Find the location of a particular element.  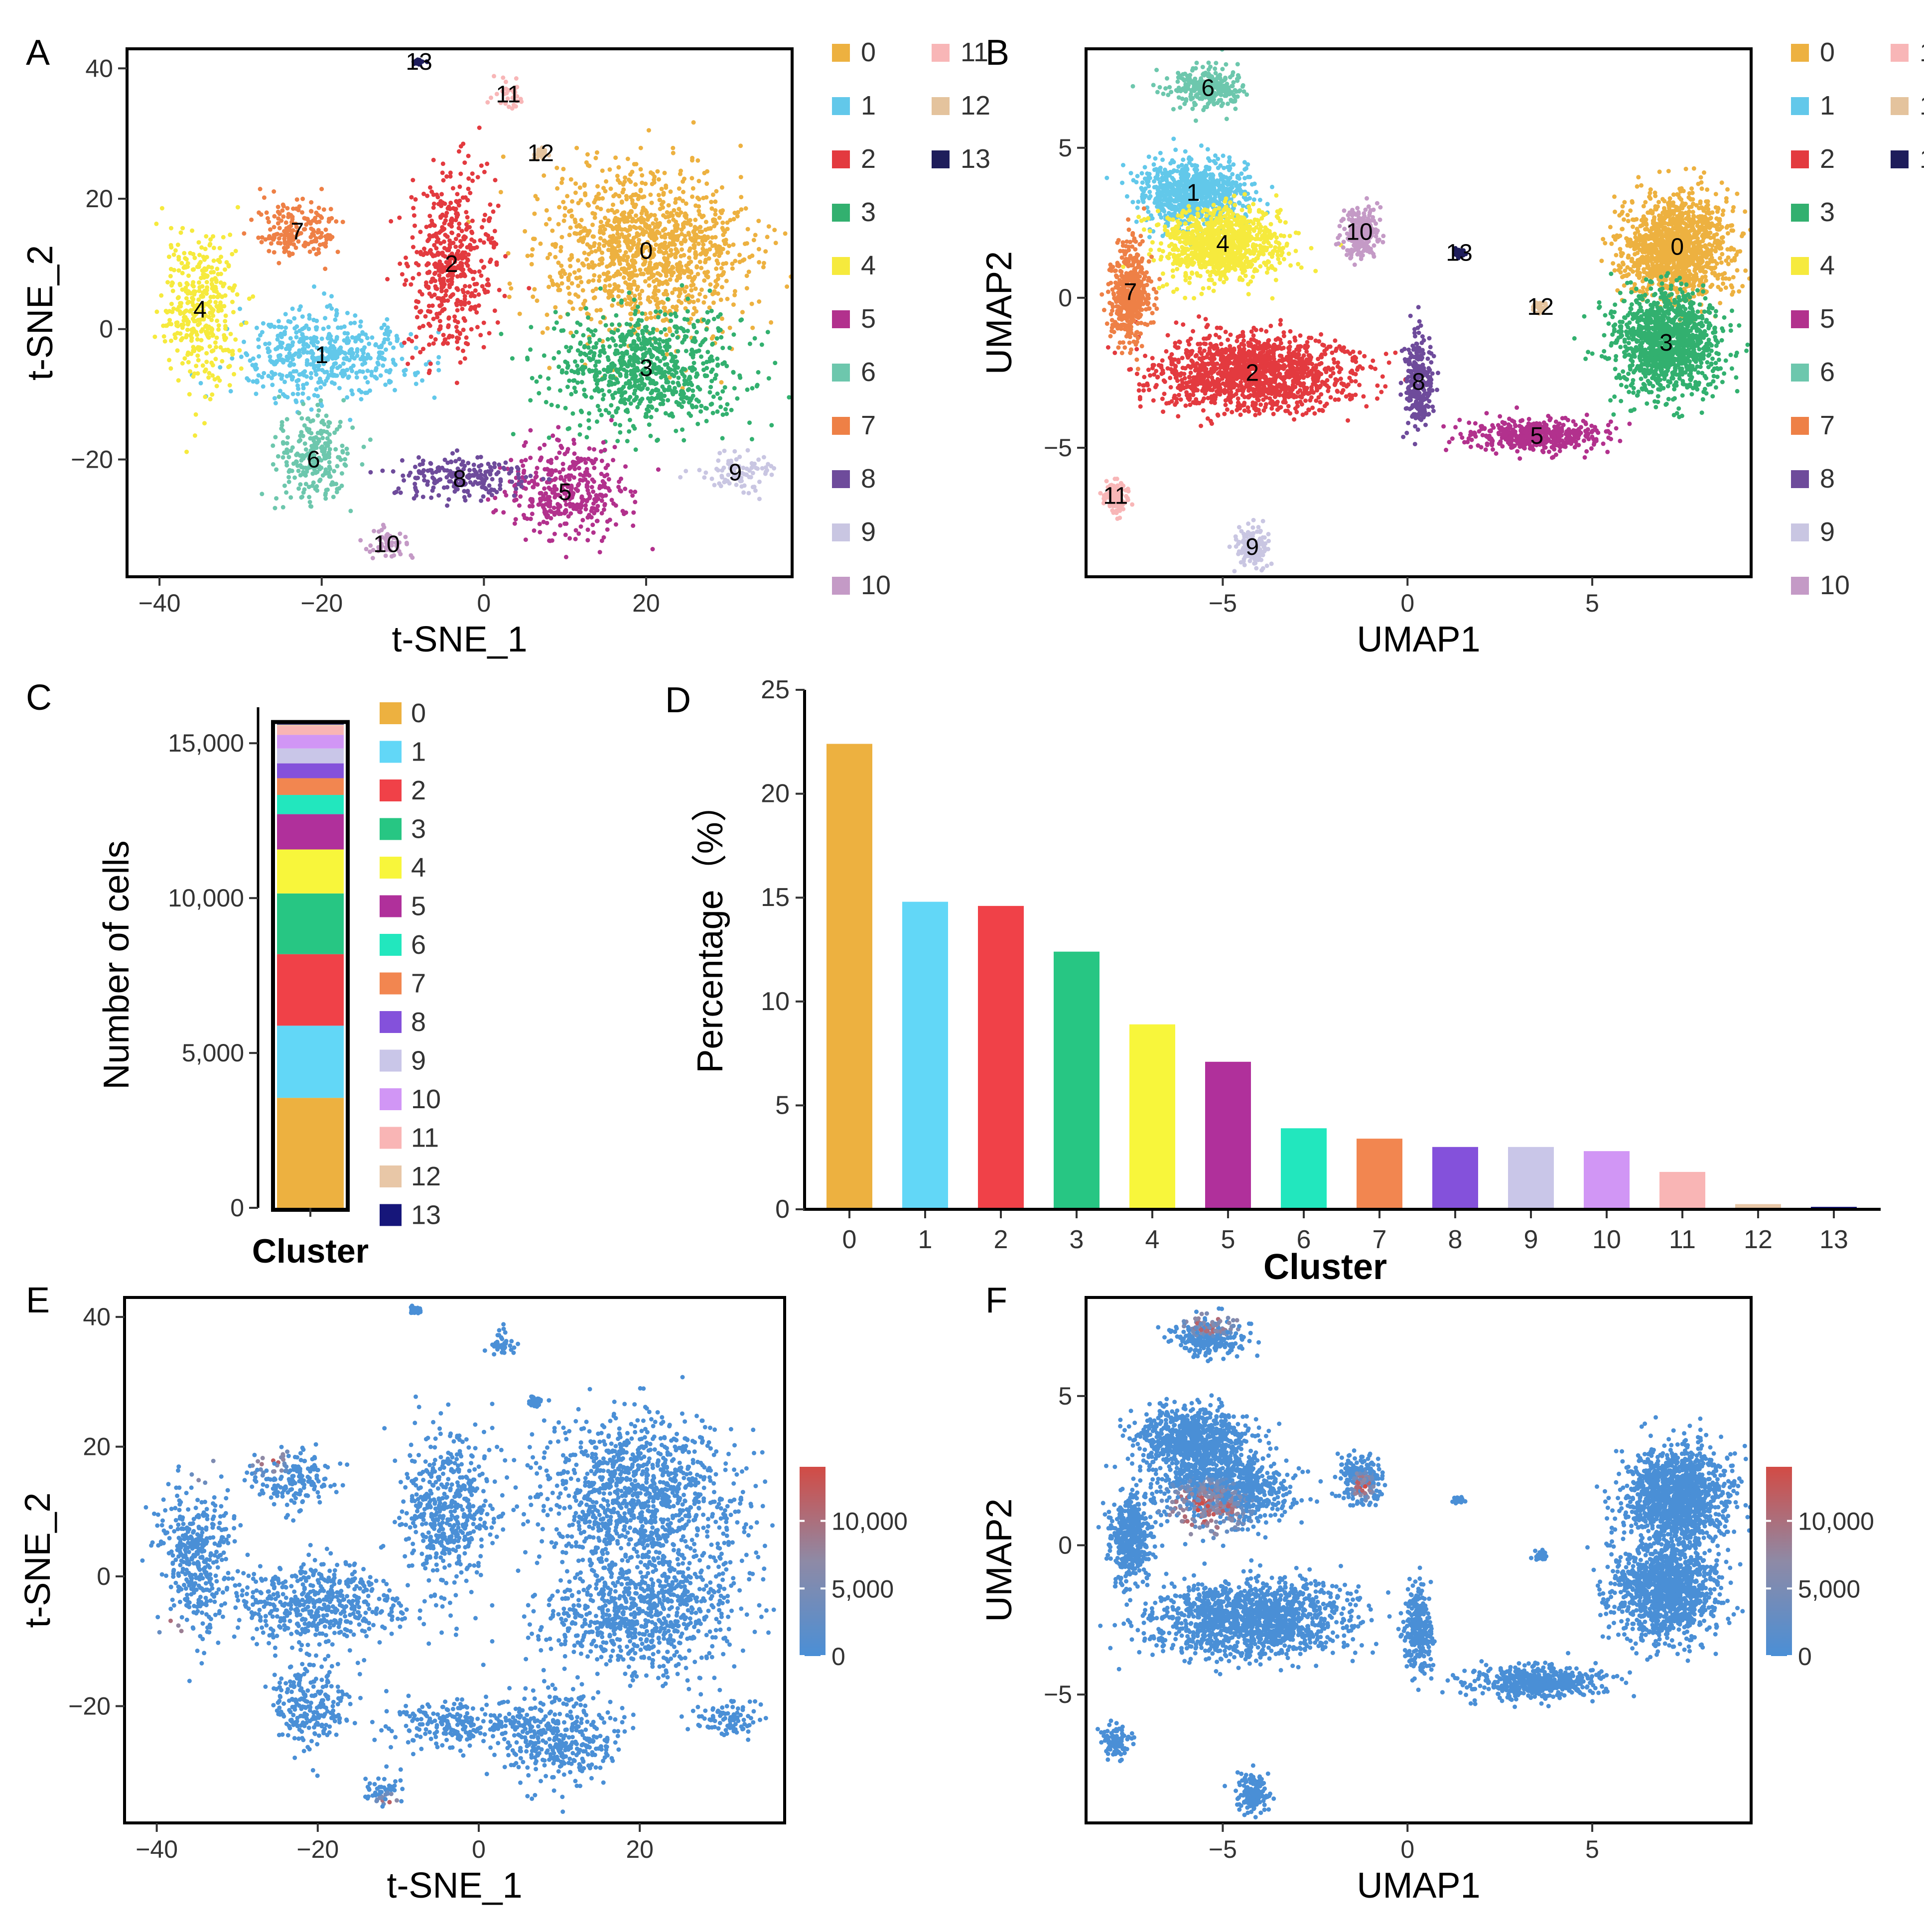

panel-a-legend-label: 6 is located at coordinates (868, 372).